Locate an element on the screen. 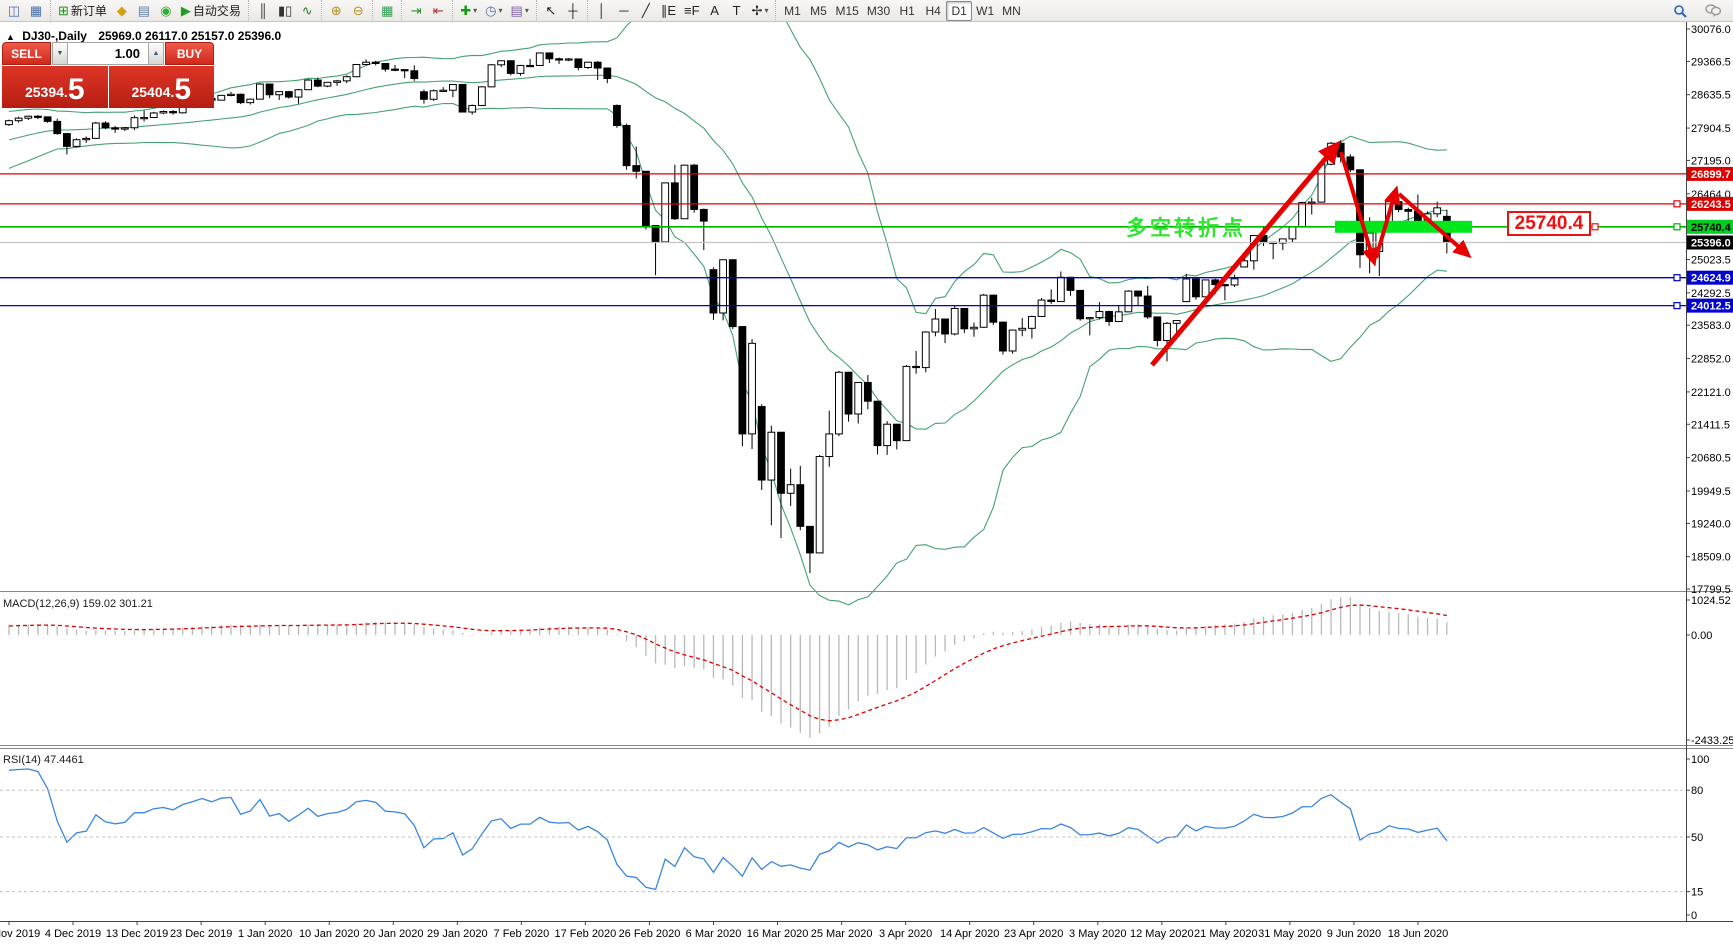  signals-button: ◉ is located at coordinates (166, 11).